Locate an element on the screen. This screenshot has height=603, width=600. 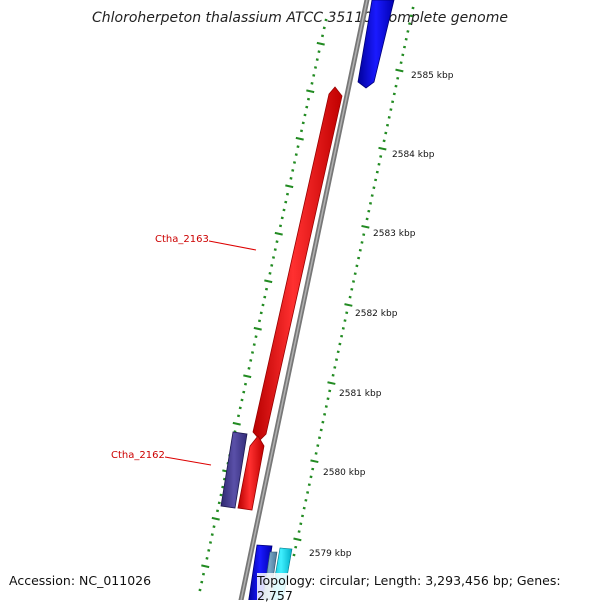
accession-text: Accession: NC_011026 is located at coordinates (80, 580).